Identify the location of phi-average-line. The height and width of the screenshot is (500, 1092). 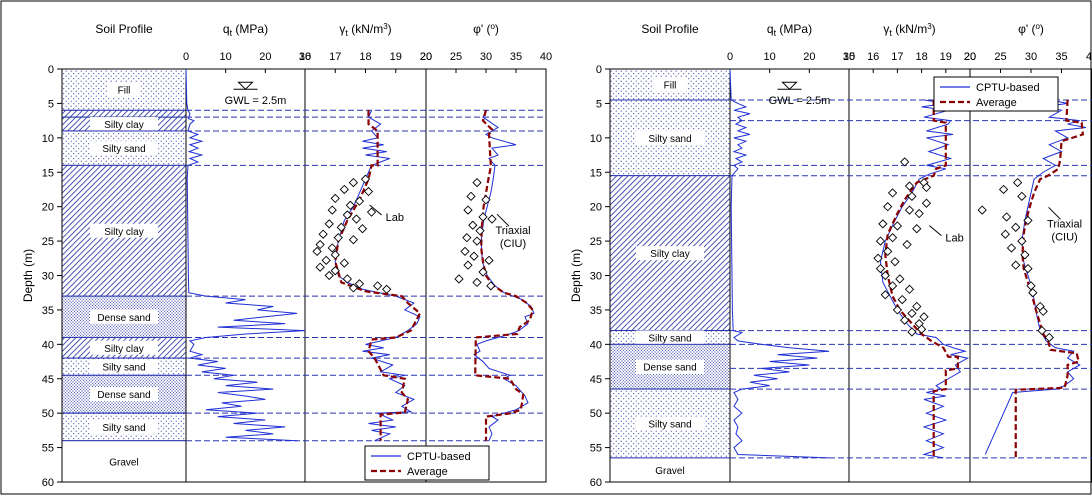
(504, 275).